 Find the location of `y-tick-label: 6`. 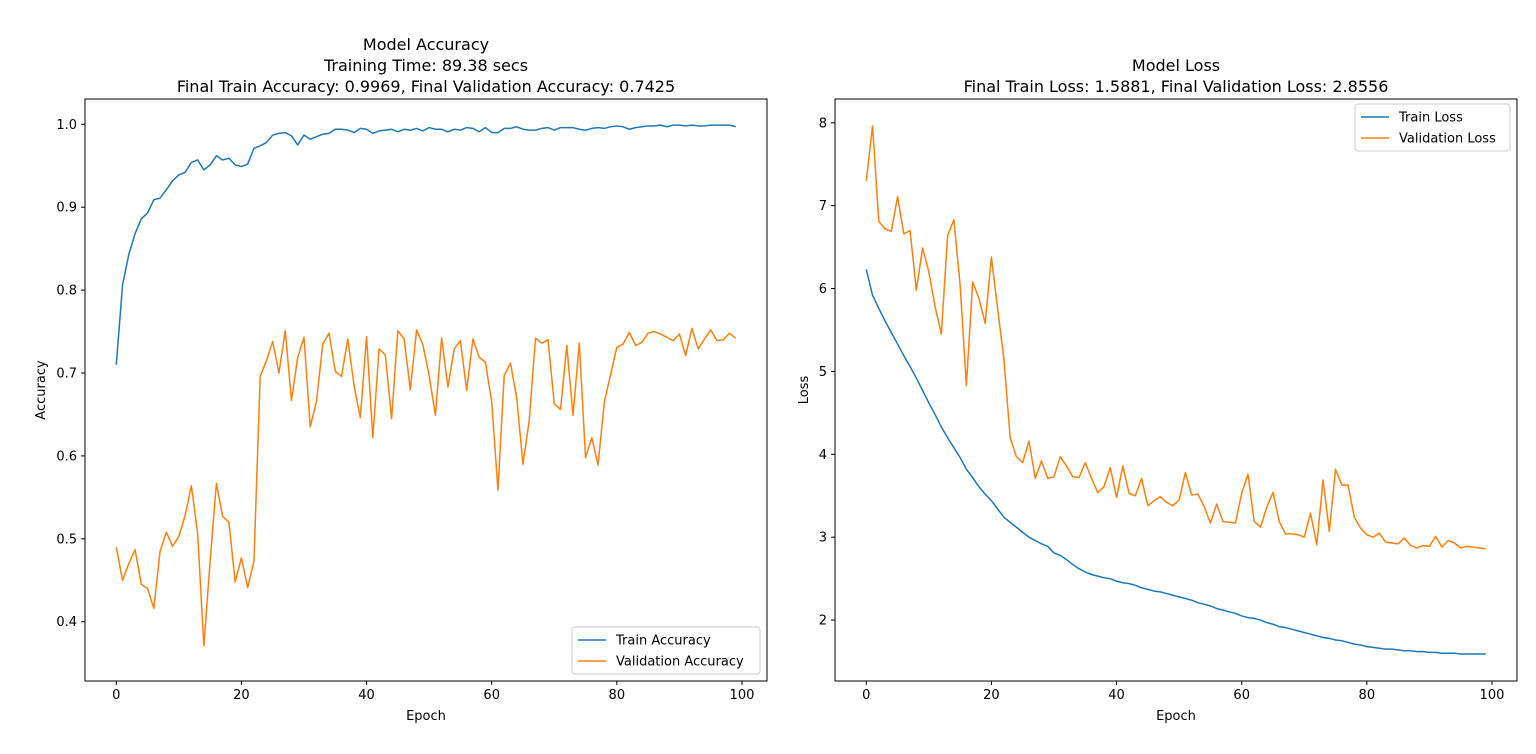

y-tick-label: 6 is located at coordinates (823, 289).